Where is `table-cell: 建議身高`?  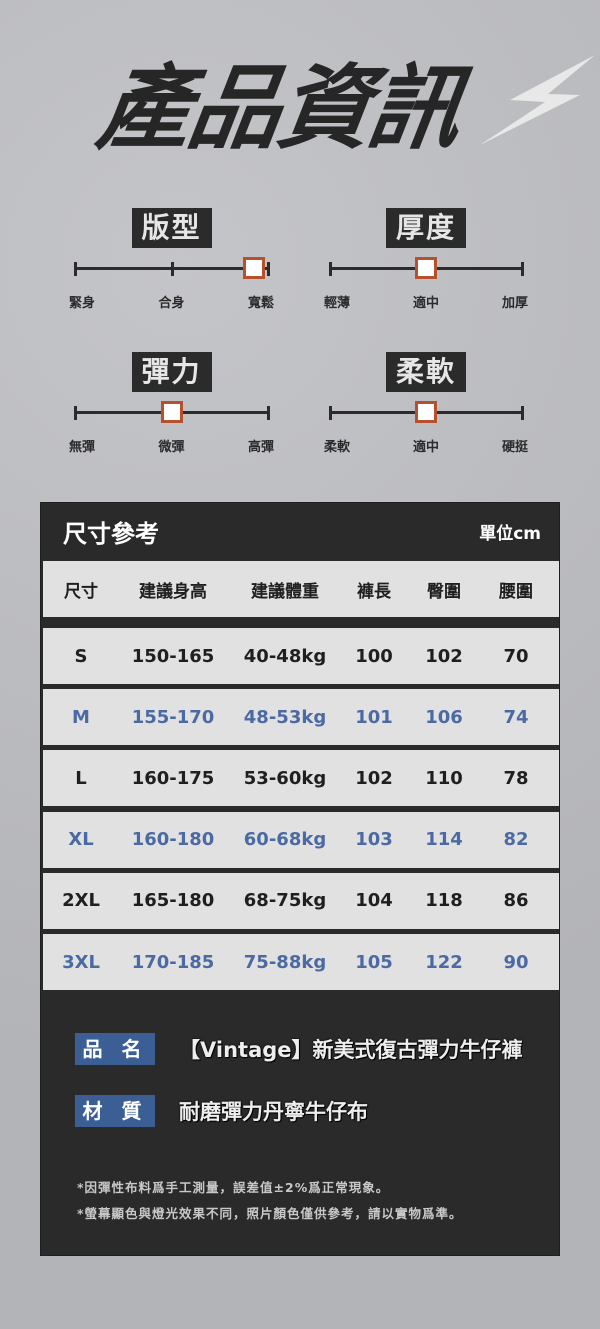 table-cell: 建議身高 is located at coordinates (173, 591).